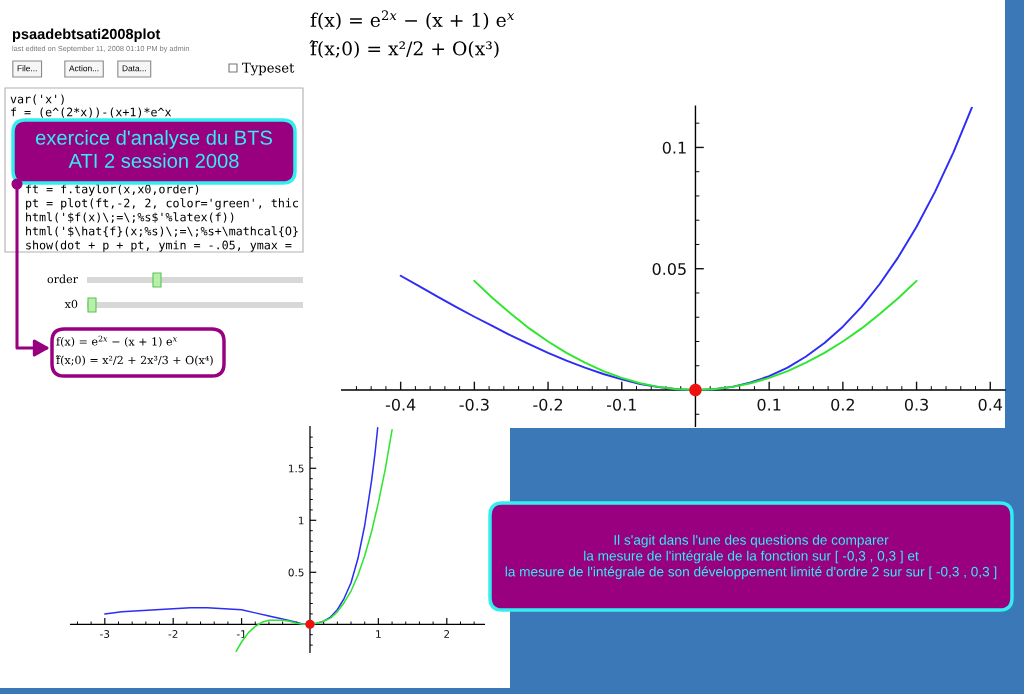 This screenshot has height=694, width=1024. I want to click on text: order, so click(62, 279).